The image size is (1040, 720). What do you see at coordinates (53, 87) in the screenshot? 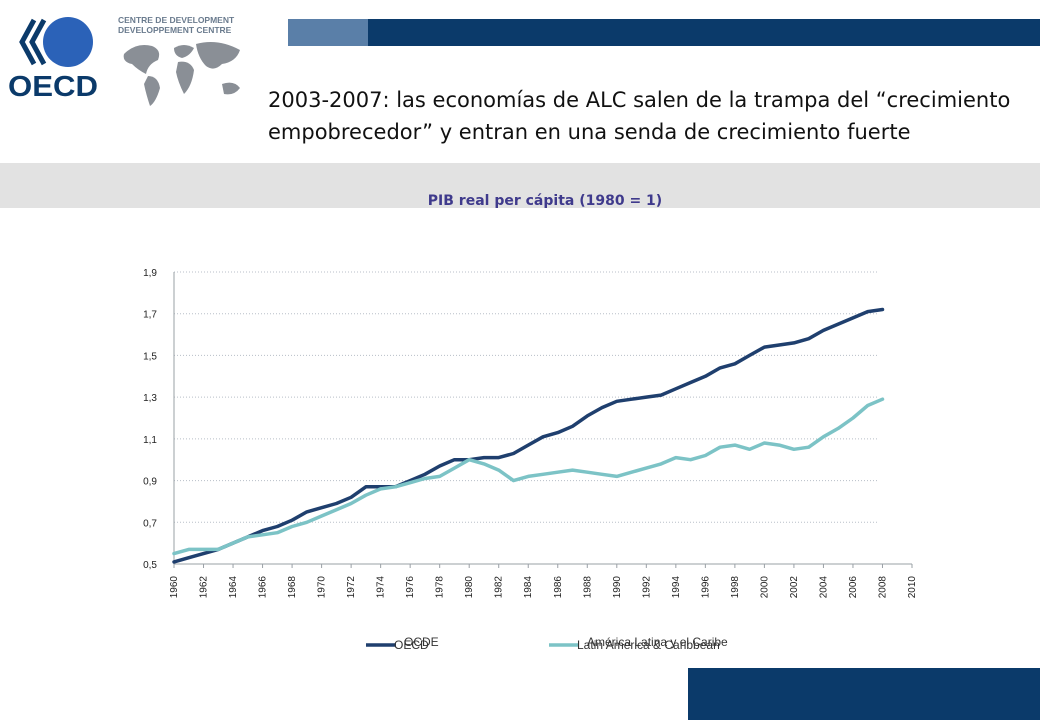
I see `oecd-logo-text: OECD` at bounding box center [53, 87].